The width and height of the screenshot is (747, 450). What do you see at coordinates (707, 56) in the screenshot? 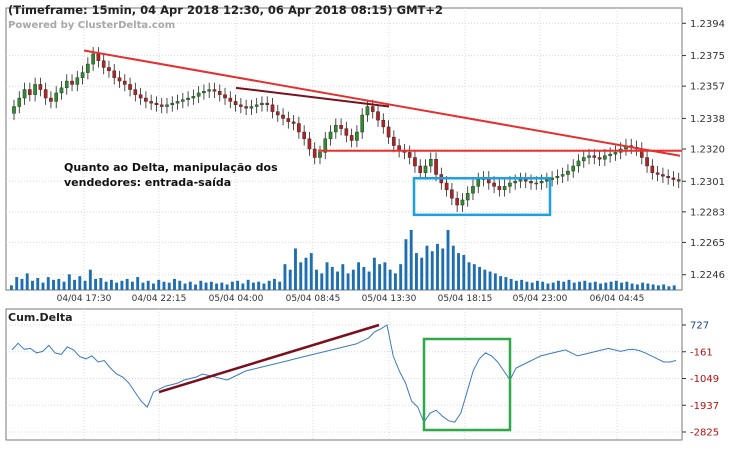
I see `main-y-tick-label: 1.2375` at bounding box center [707, 56].